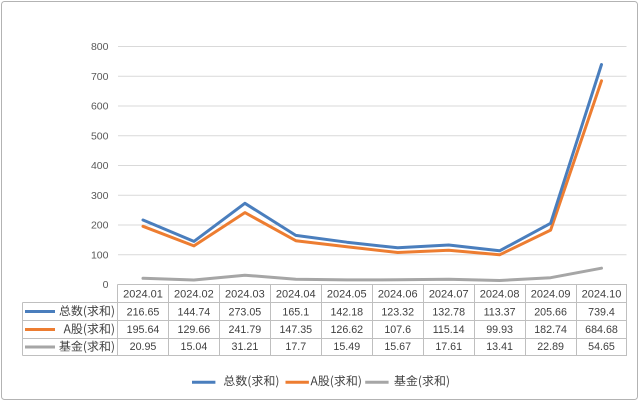  I want to click on svg-text: 144.74, so click(194, 313).